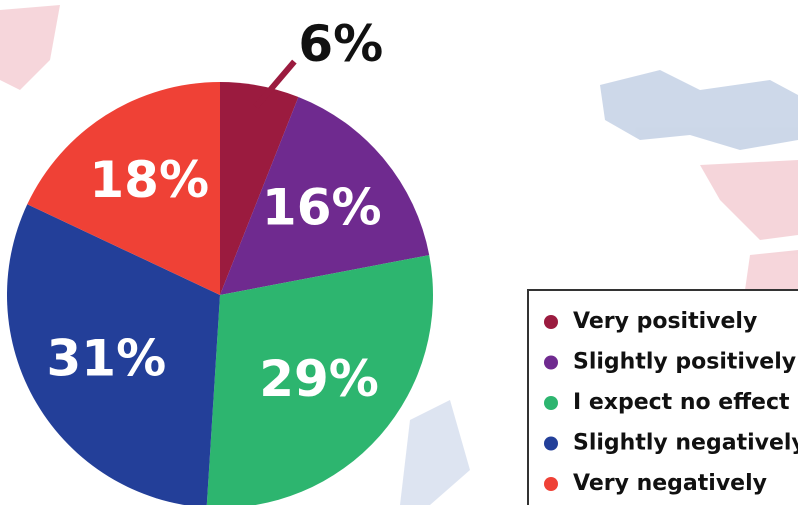 The image size is (798, 505). What do you see at coordinates (665, 321) in the screenshot?
I see `legend-label: Very positively` at bounding box center [665, 321].